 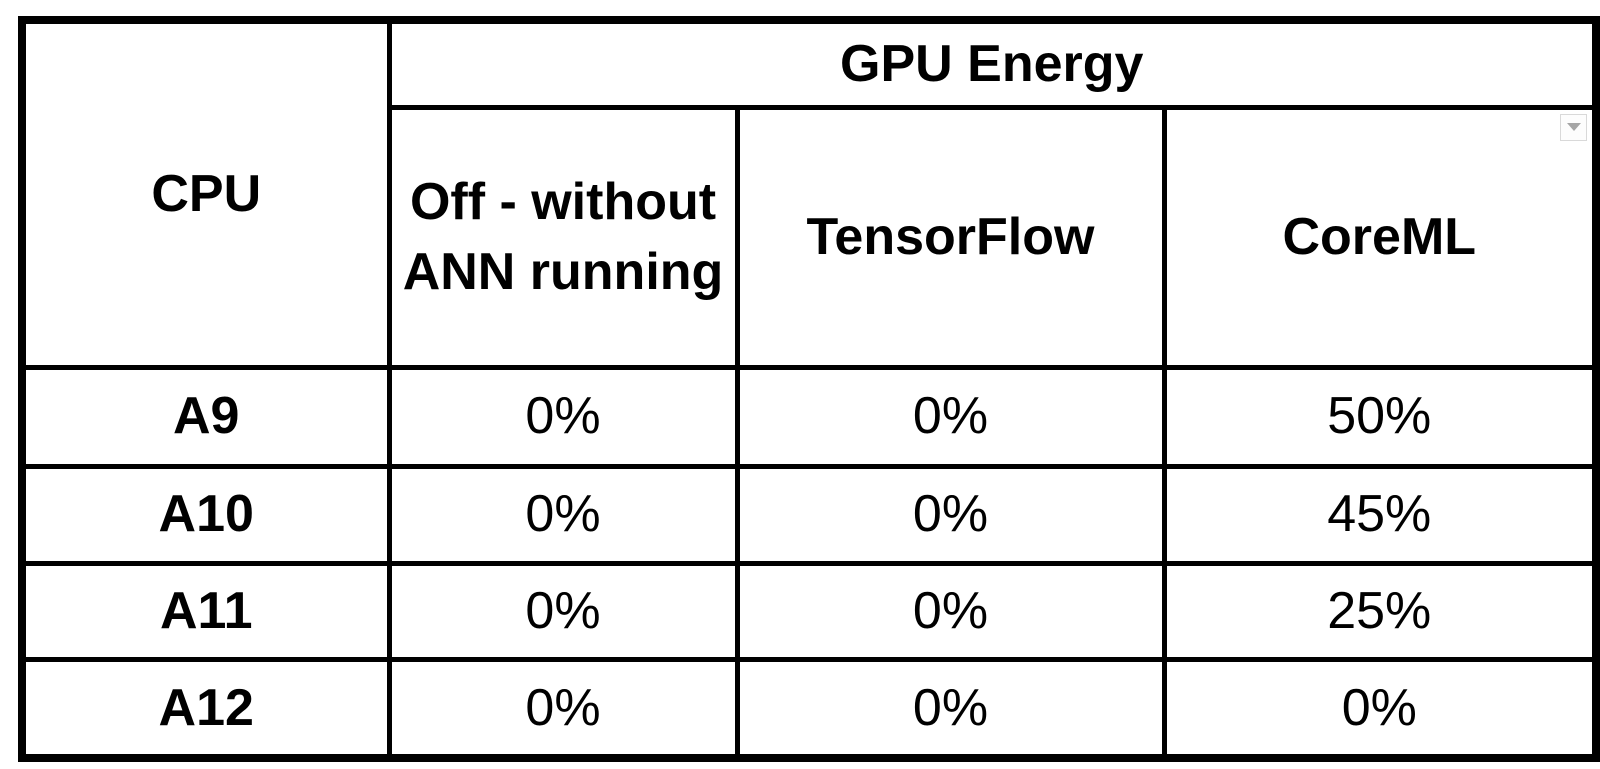 What do you see at coordinates (563, 416) in the screenshot?
I see `cell-a9-off: 0%` at bounding box center [563, 416].